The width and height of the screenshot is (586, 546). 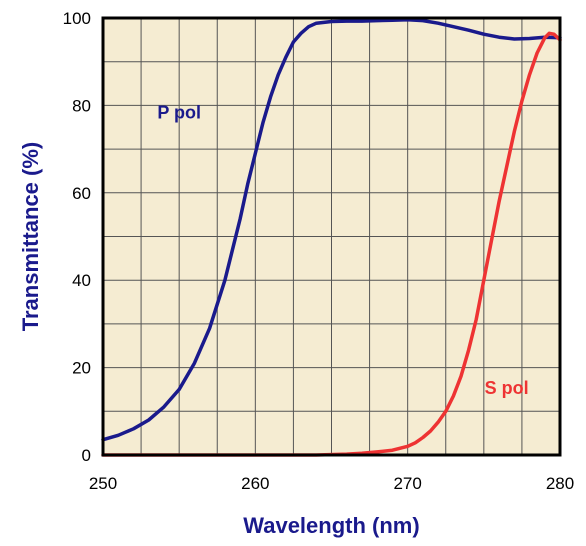 What do you see at coordinates (77, 237) in the screenshot?
I see `y-axis-ticks: 0 20 40 60 80 100` at bounding box center [77, 237].